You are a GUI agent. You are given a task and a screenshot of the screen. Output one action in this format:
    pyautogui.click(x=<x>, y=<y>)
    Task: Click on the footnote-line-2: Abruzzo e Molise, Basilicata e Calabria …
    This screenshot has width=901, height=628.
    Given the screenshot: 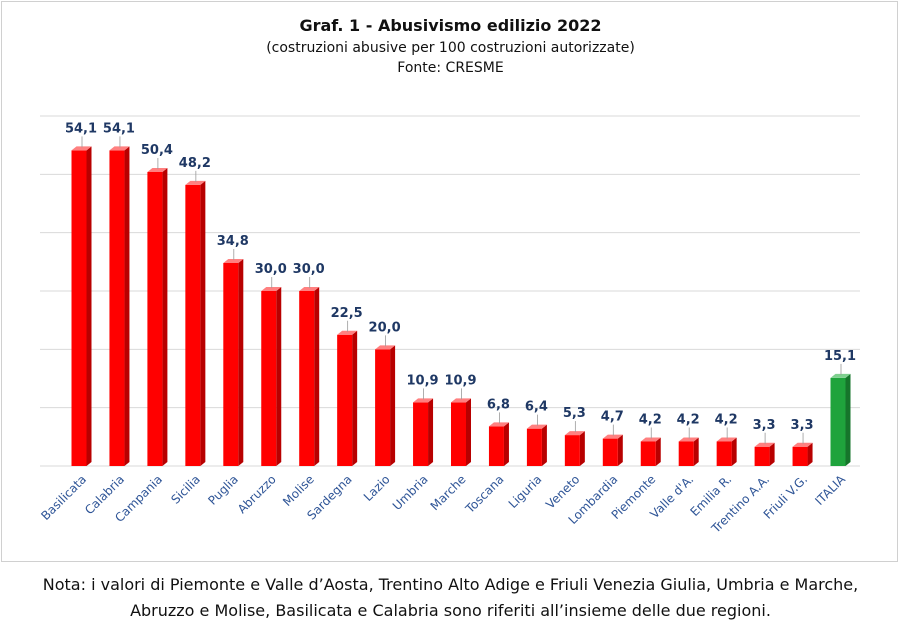 What is the action you would take?
    pyautogui.click(x=450, y=610)
    